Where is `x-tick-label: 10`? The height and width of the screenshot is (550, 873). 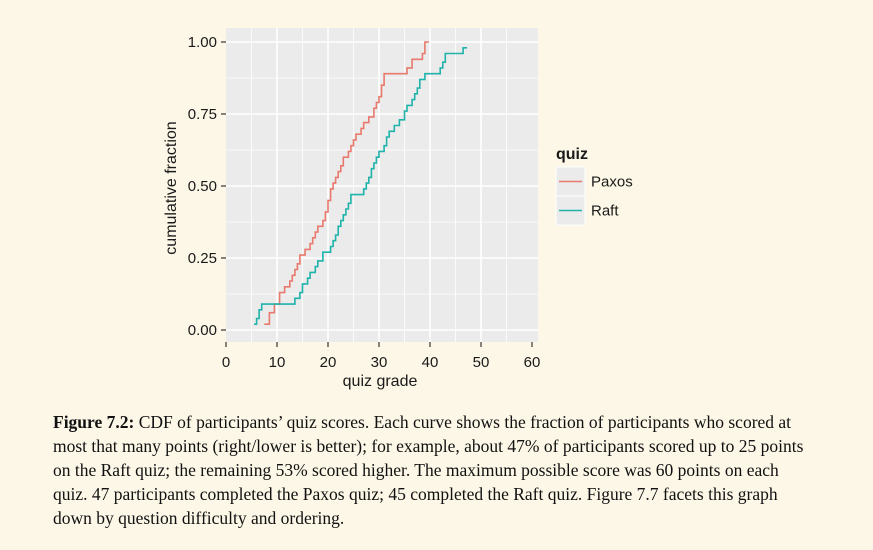
x-tick-label: 10 is located at coordinates (277, 362).